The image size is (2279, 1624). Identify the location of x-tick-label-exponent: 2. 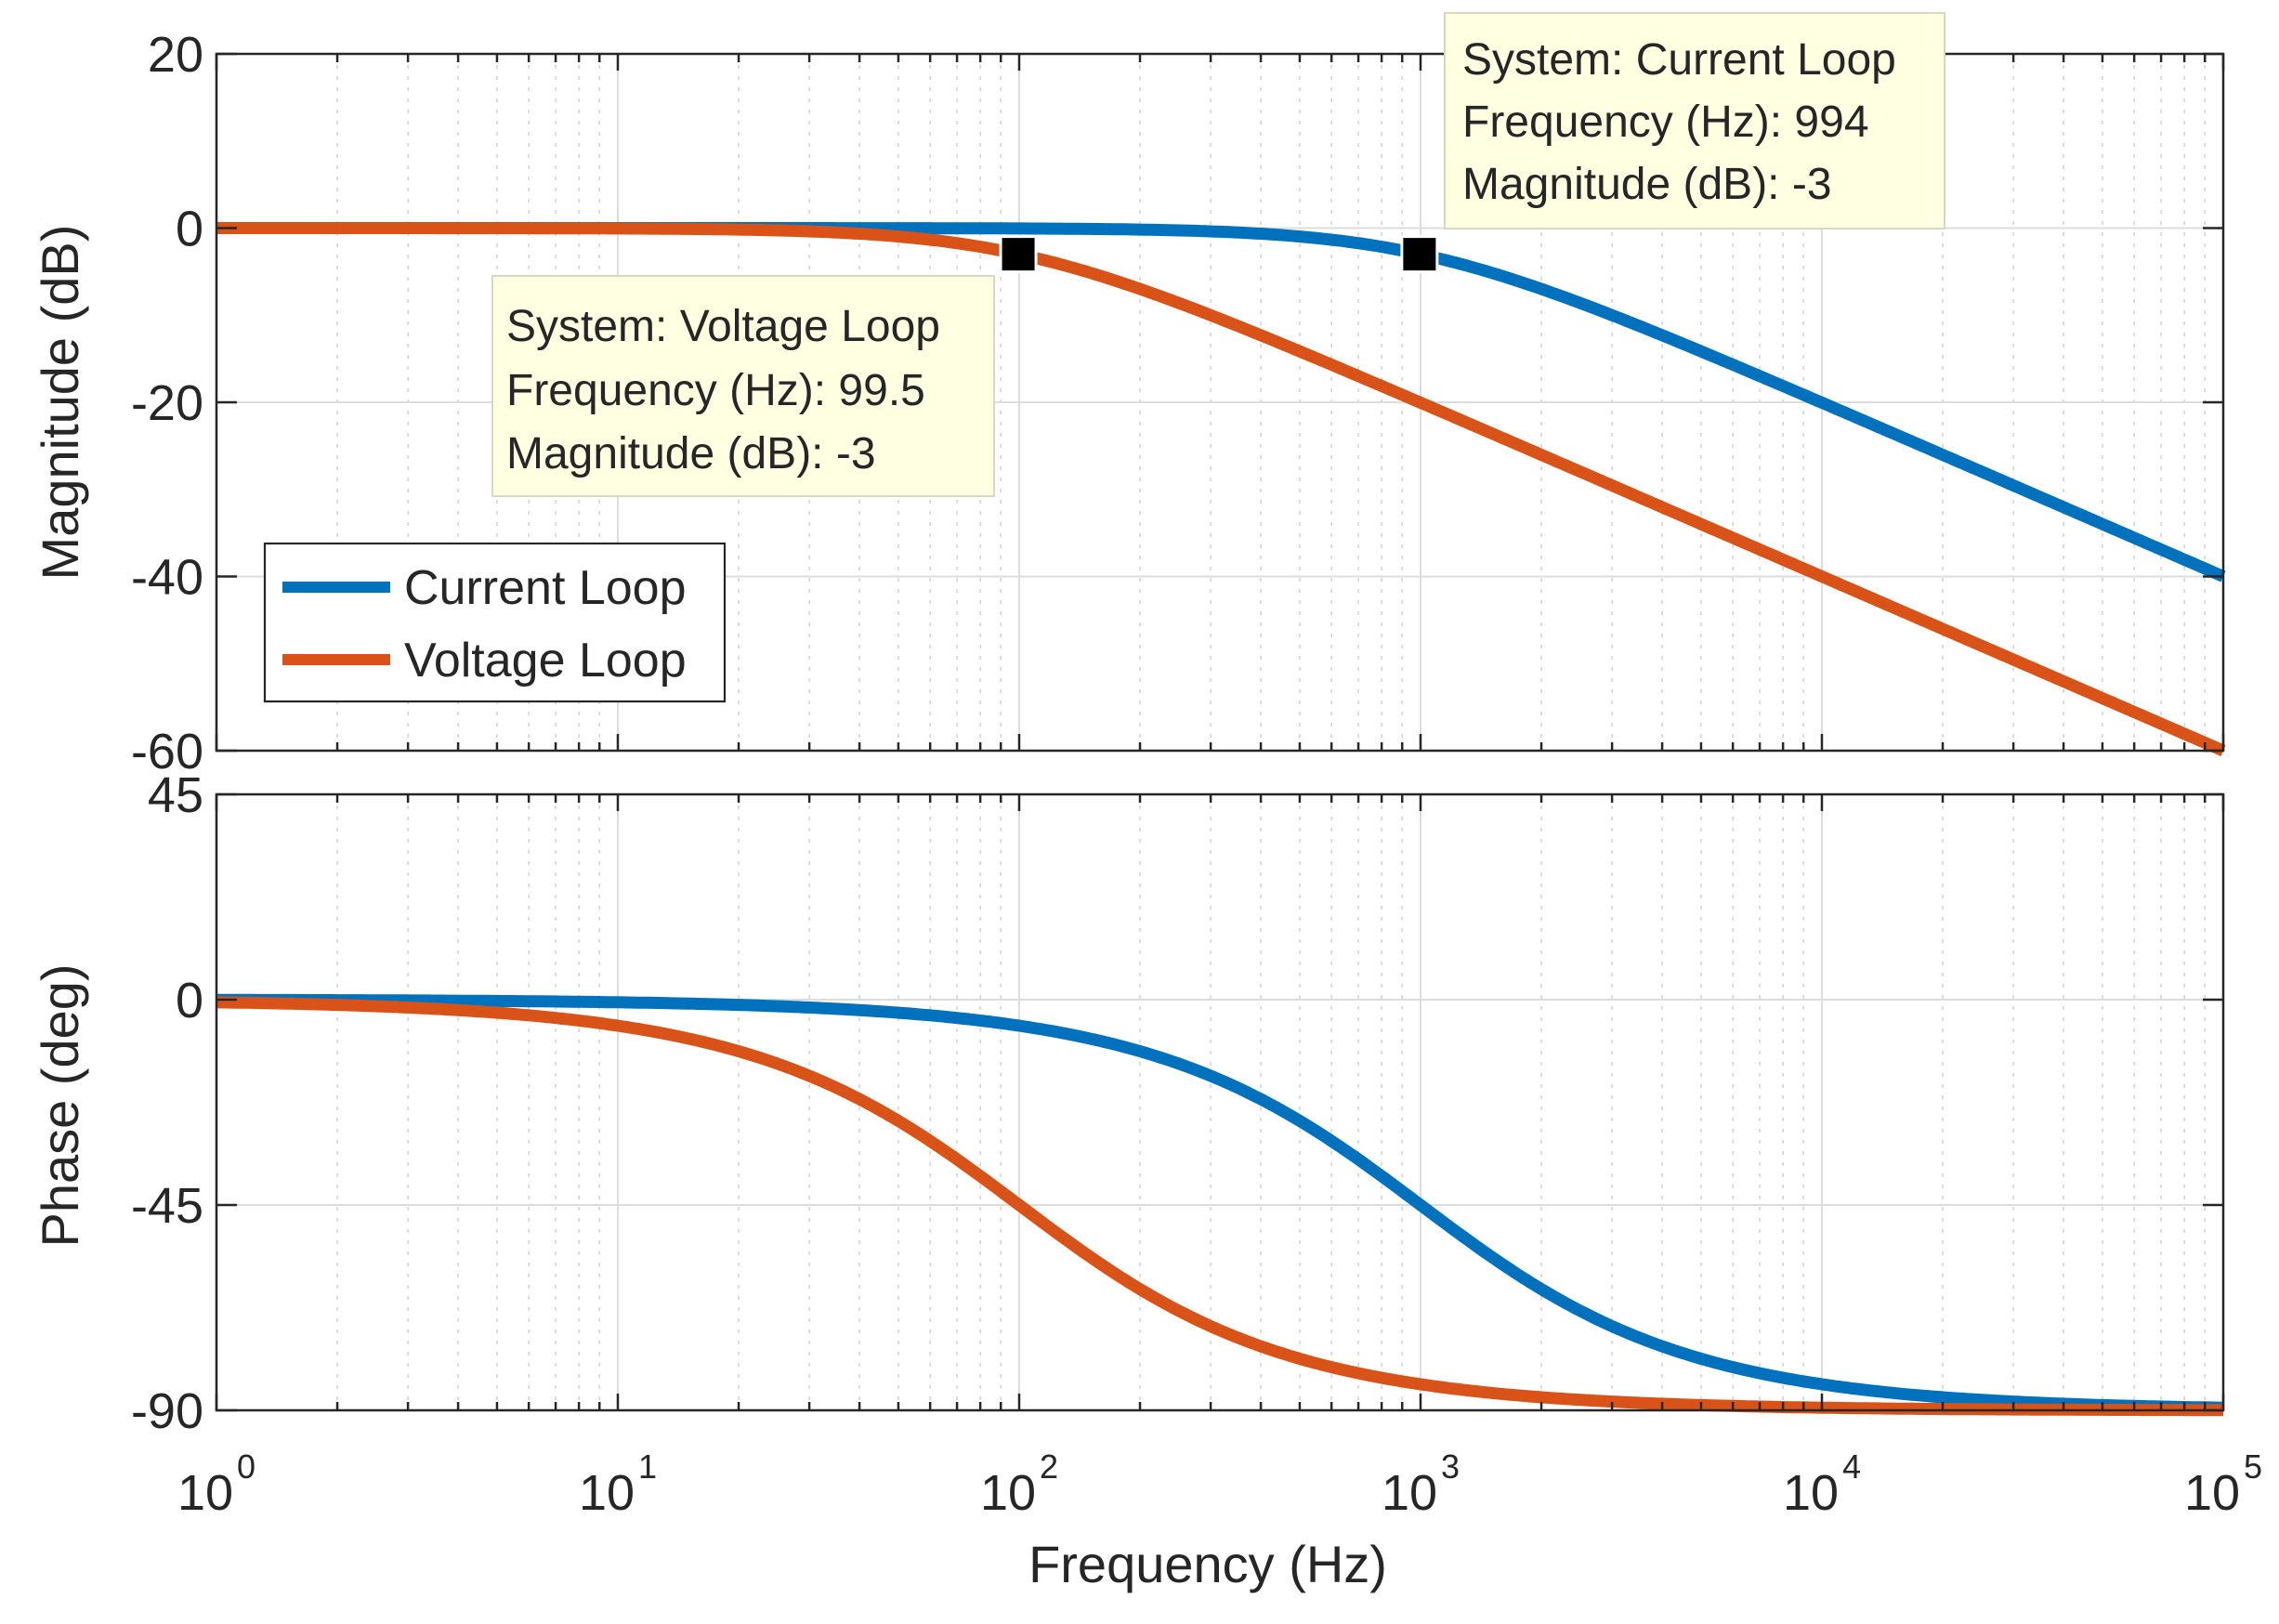
(1049, 1467).